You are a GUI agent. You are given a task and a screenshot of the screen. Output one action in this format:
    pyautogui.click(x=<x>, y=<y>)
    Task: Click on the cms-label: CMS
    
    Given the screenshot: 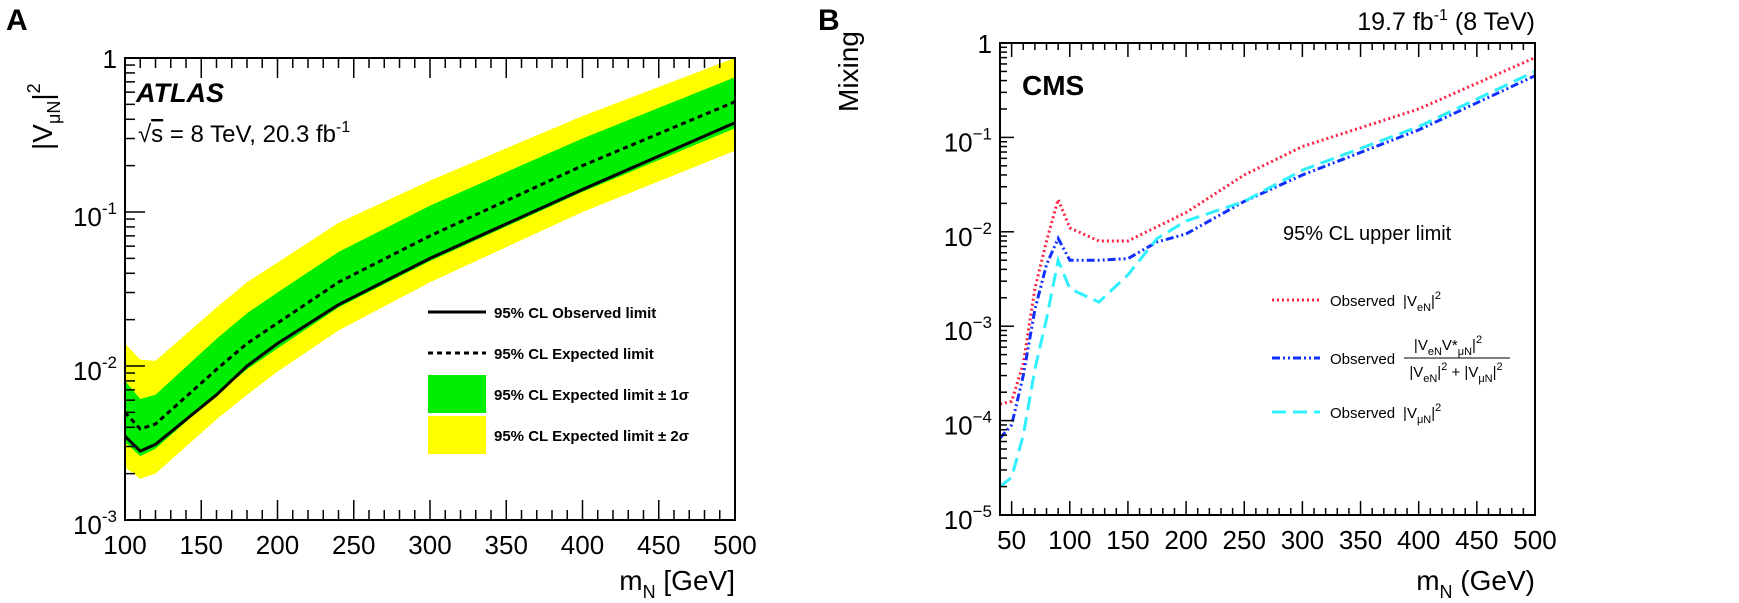 What is the action you would take?
    pyautogui.click(x=1053, y=85)
    